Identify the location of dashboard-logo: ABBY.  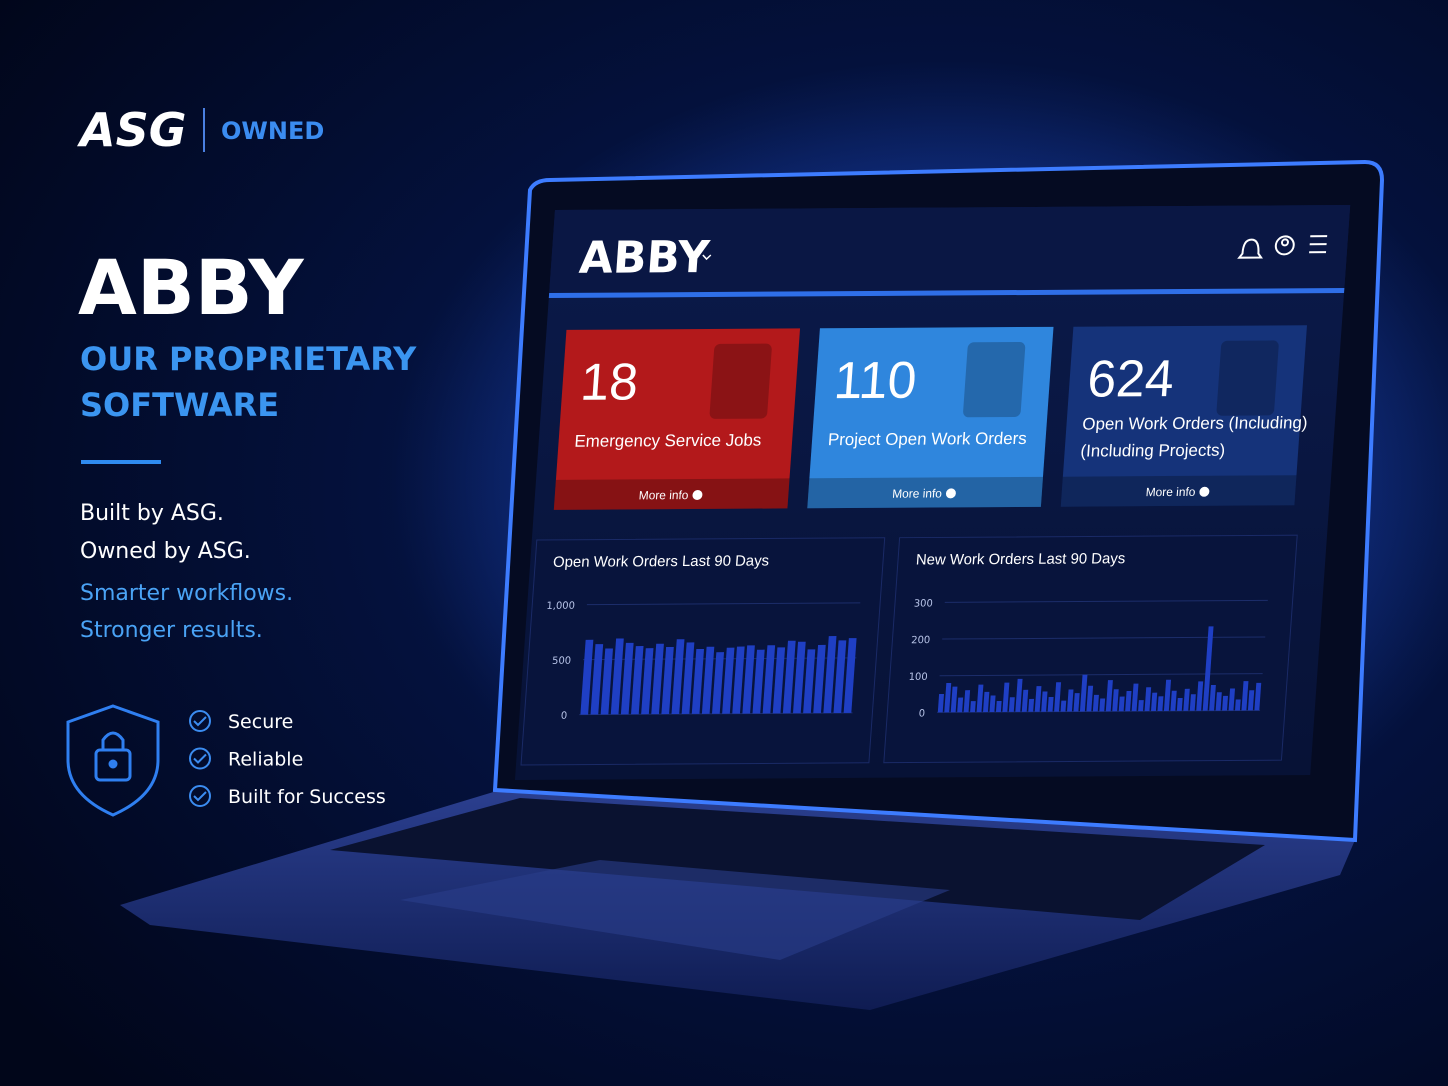
(645, 258).